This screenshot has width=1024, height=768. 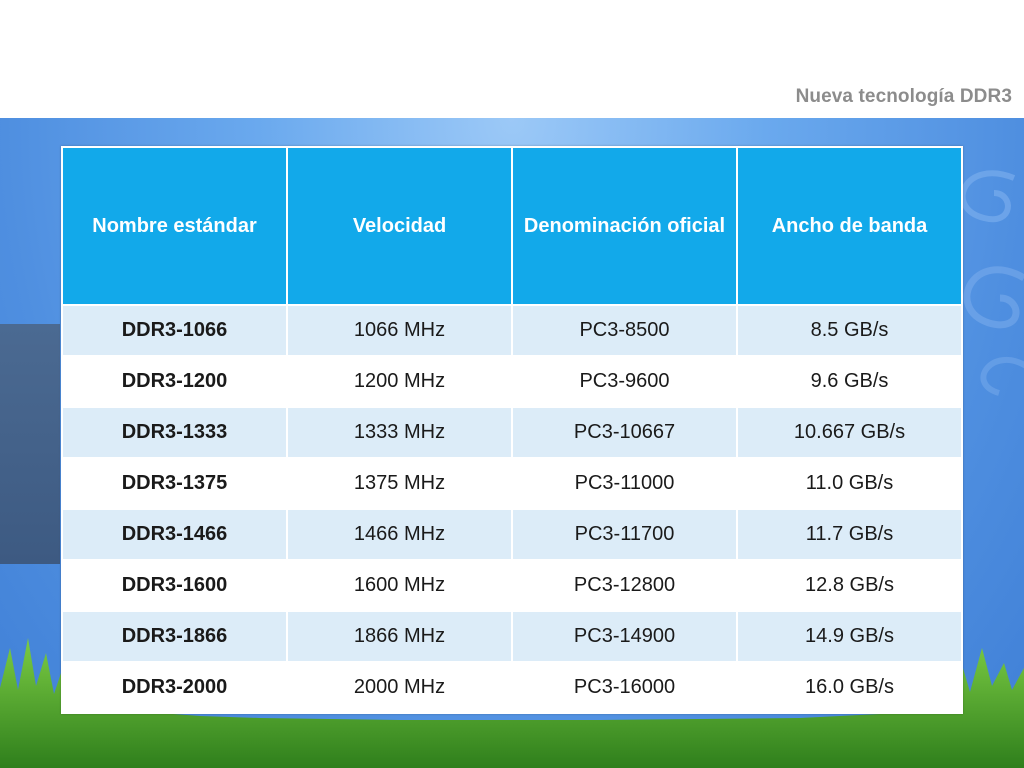 I want to click on designation-cell: PC3-10667, so click(x=624, y=432).